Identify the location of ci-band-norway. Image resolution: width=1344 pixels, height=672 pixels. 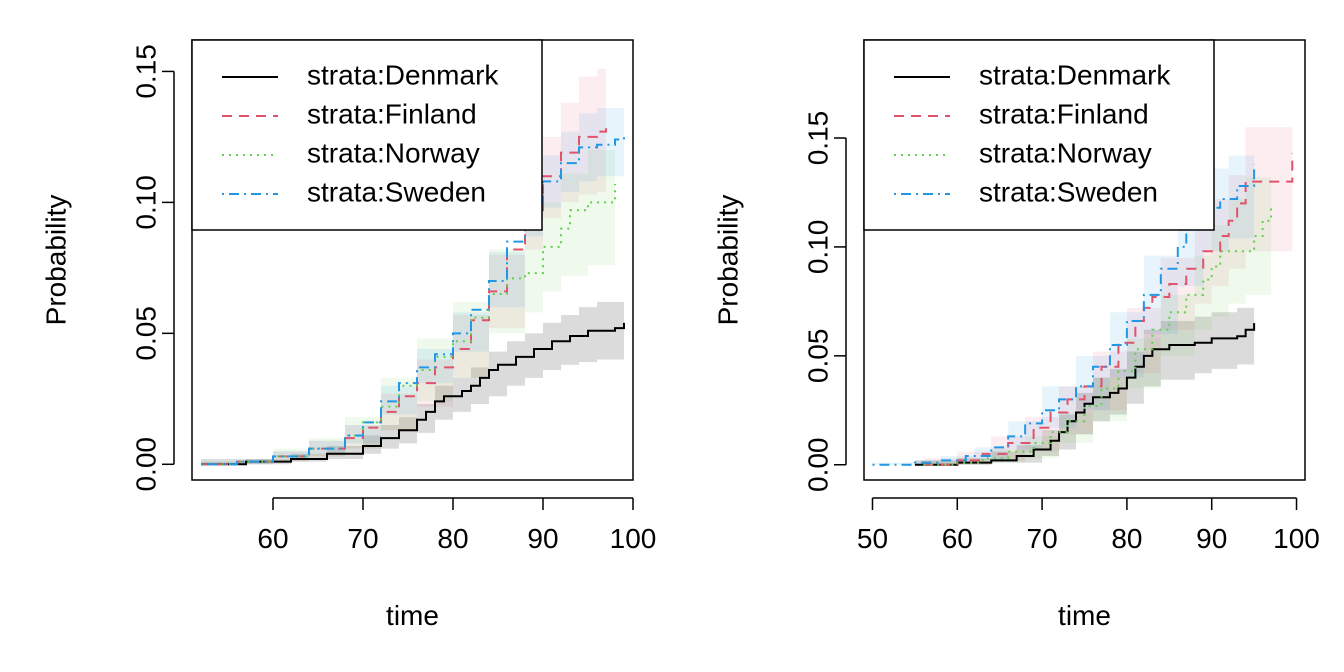
(1097, 306).